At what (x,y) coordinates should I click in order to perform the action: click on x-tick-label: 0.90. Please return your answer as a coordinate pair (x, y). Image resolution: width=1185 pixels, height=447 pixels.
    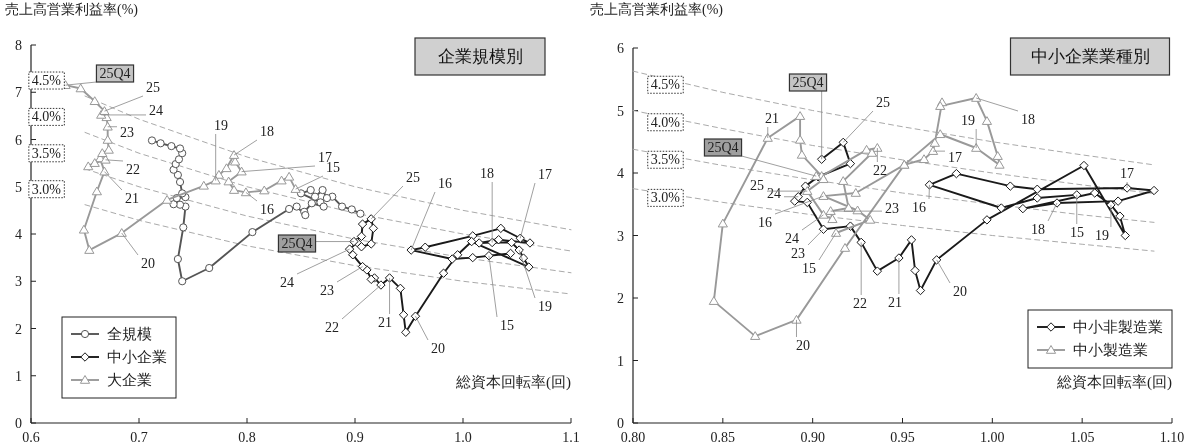
    Looking at the image, I should click on (812, 437).